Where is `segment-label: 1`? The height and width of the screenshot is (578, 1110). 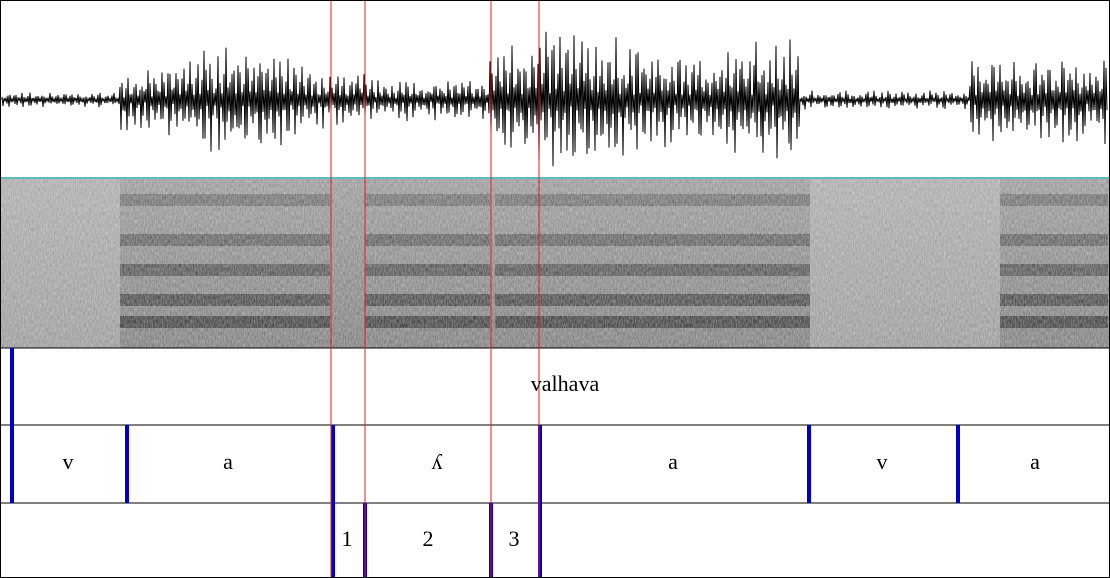
segment-label: 1 is located at coordinates (347, 538).